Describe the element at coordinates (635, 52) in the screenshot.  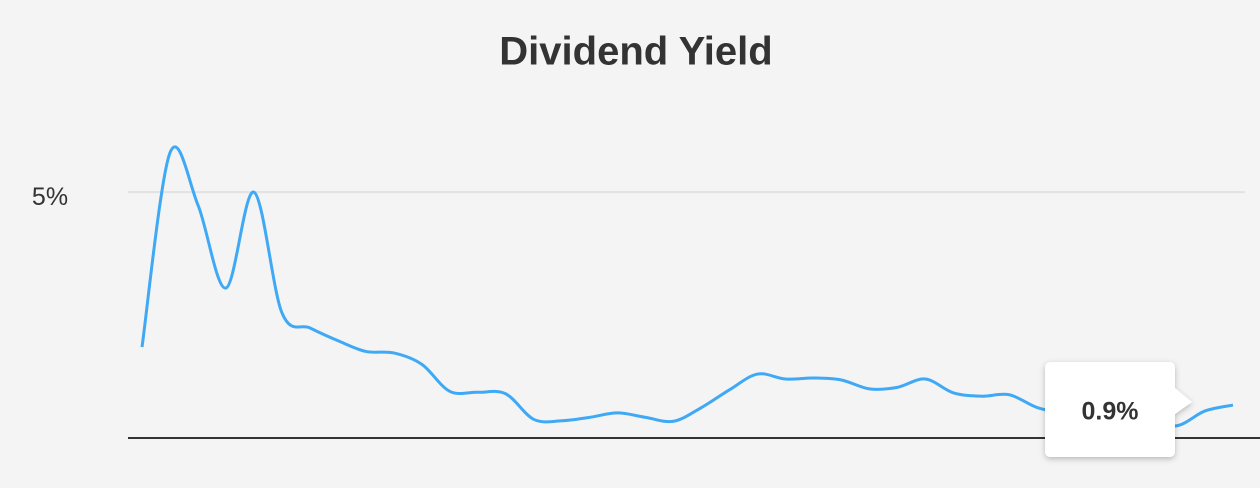
I see `chart-title: Dividend Yield` at that location.